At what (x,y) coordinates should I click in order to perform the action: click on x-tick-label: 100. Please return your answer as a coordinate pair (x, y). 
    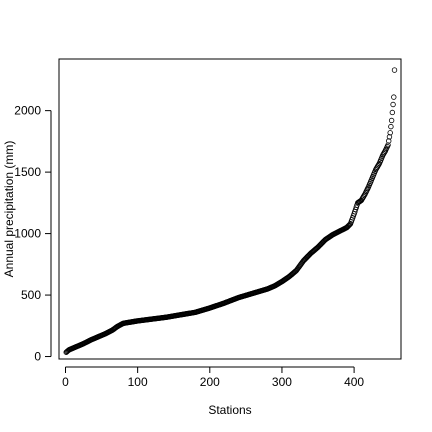
    Looking at the image, I should click on (138, 382).